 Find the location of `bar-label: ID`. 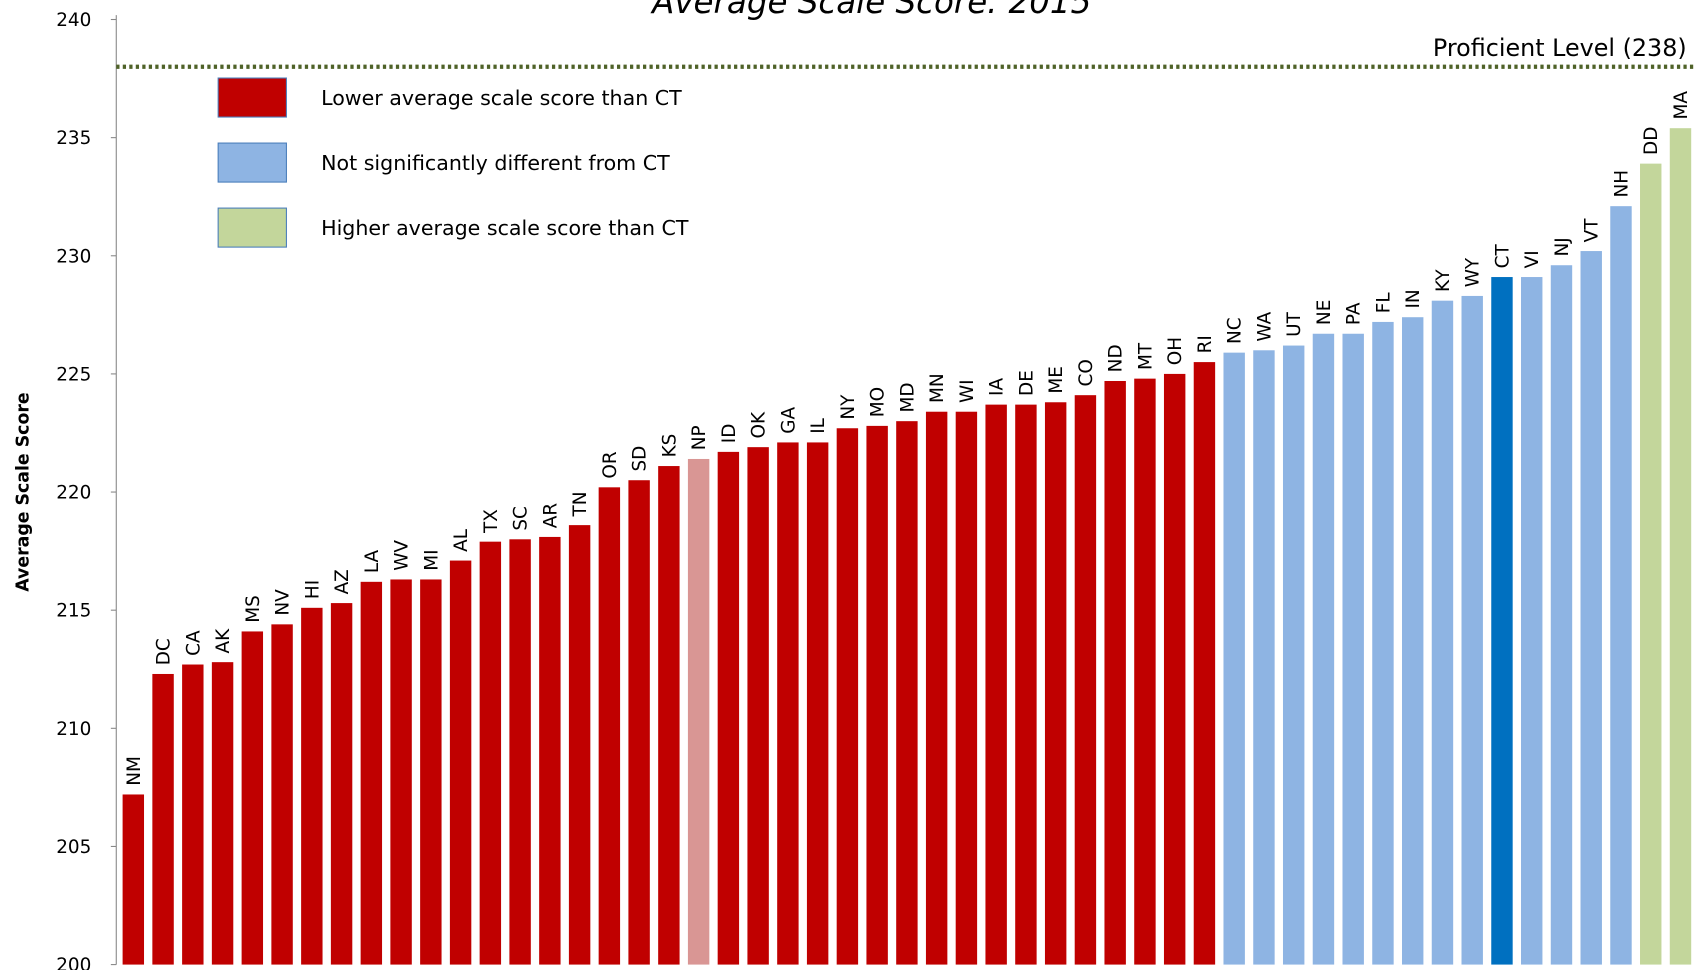

bar-label: ID is located at coordinates (729, 434).